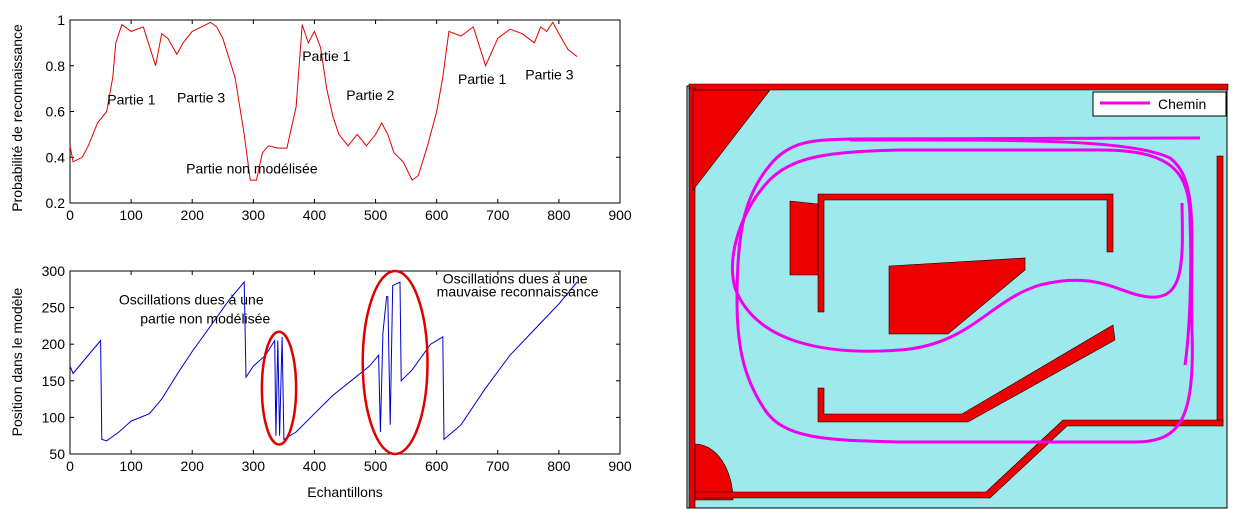 The image size is (1234, 509). What do you see at coordinates (692, 298) in the screenshot?
I see `left-wall` at bounding box center [692, 298].